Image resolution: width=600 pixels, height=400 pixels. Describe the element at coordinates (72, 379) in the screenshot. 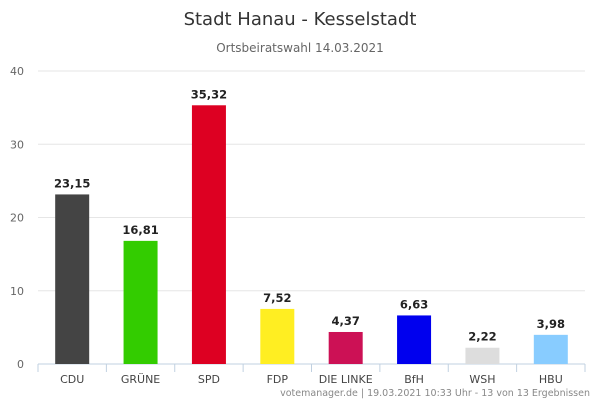

I see `x-tick-label: CDU` at that location.